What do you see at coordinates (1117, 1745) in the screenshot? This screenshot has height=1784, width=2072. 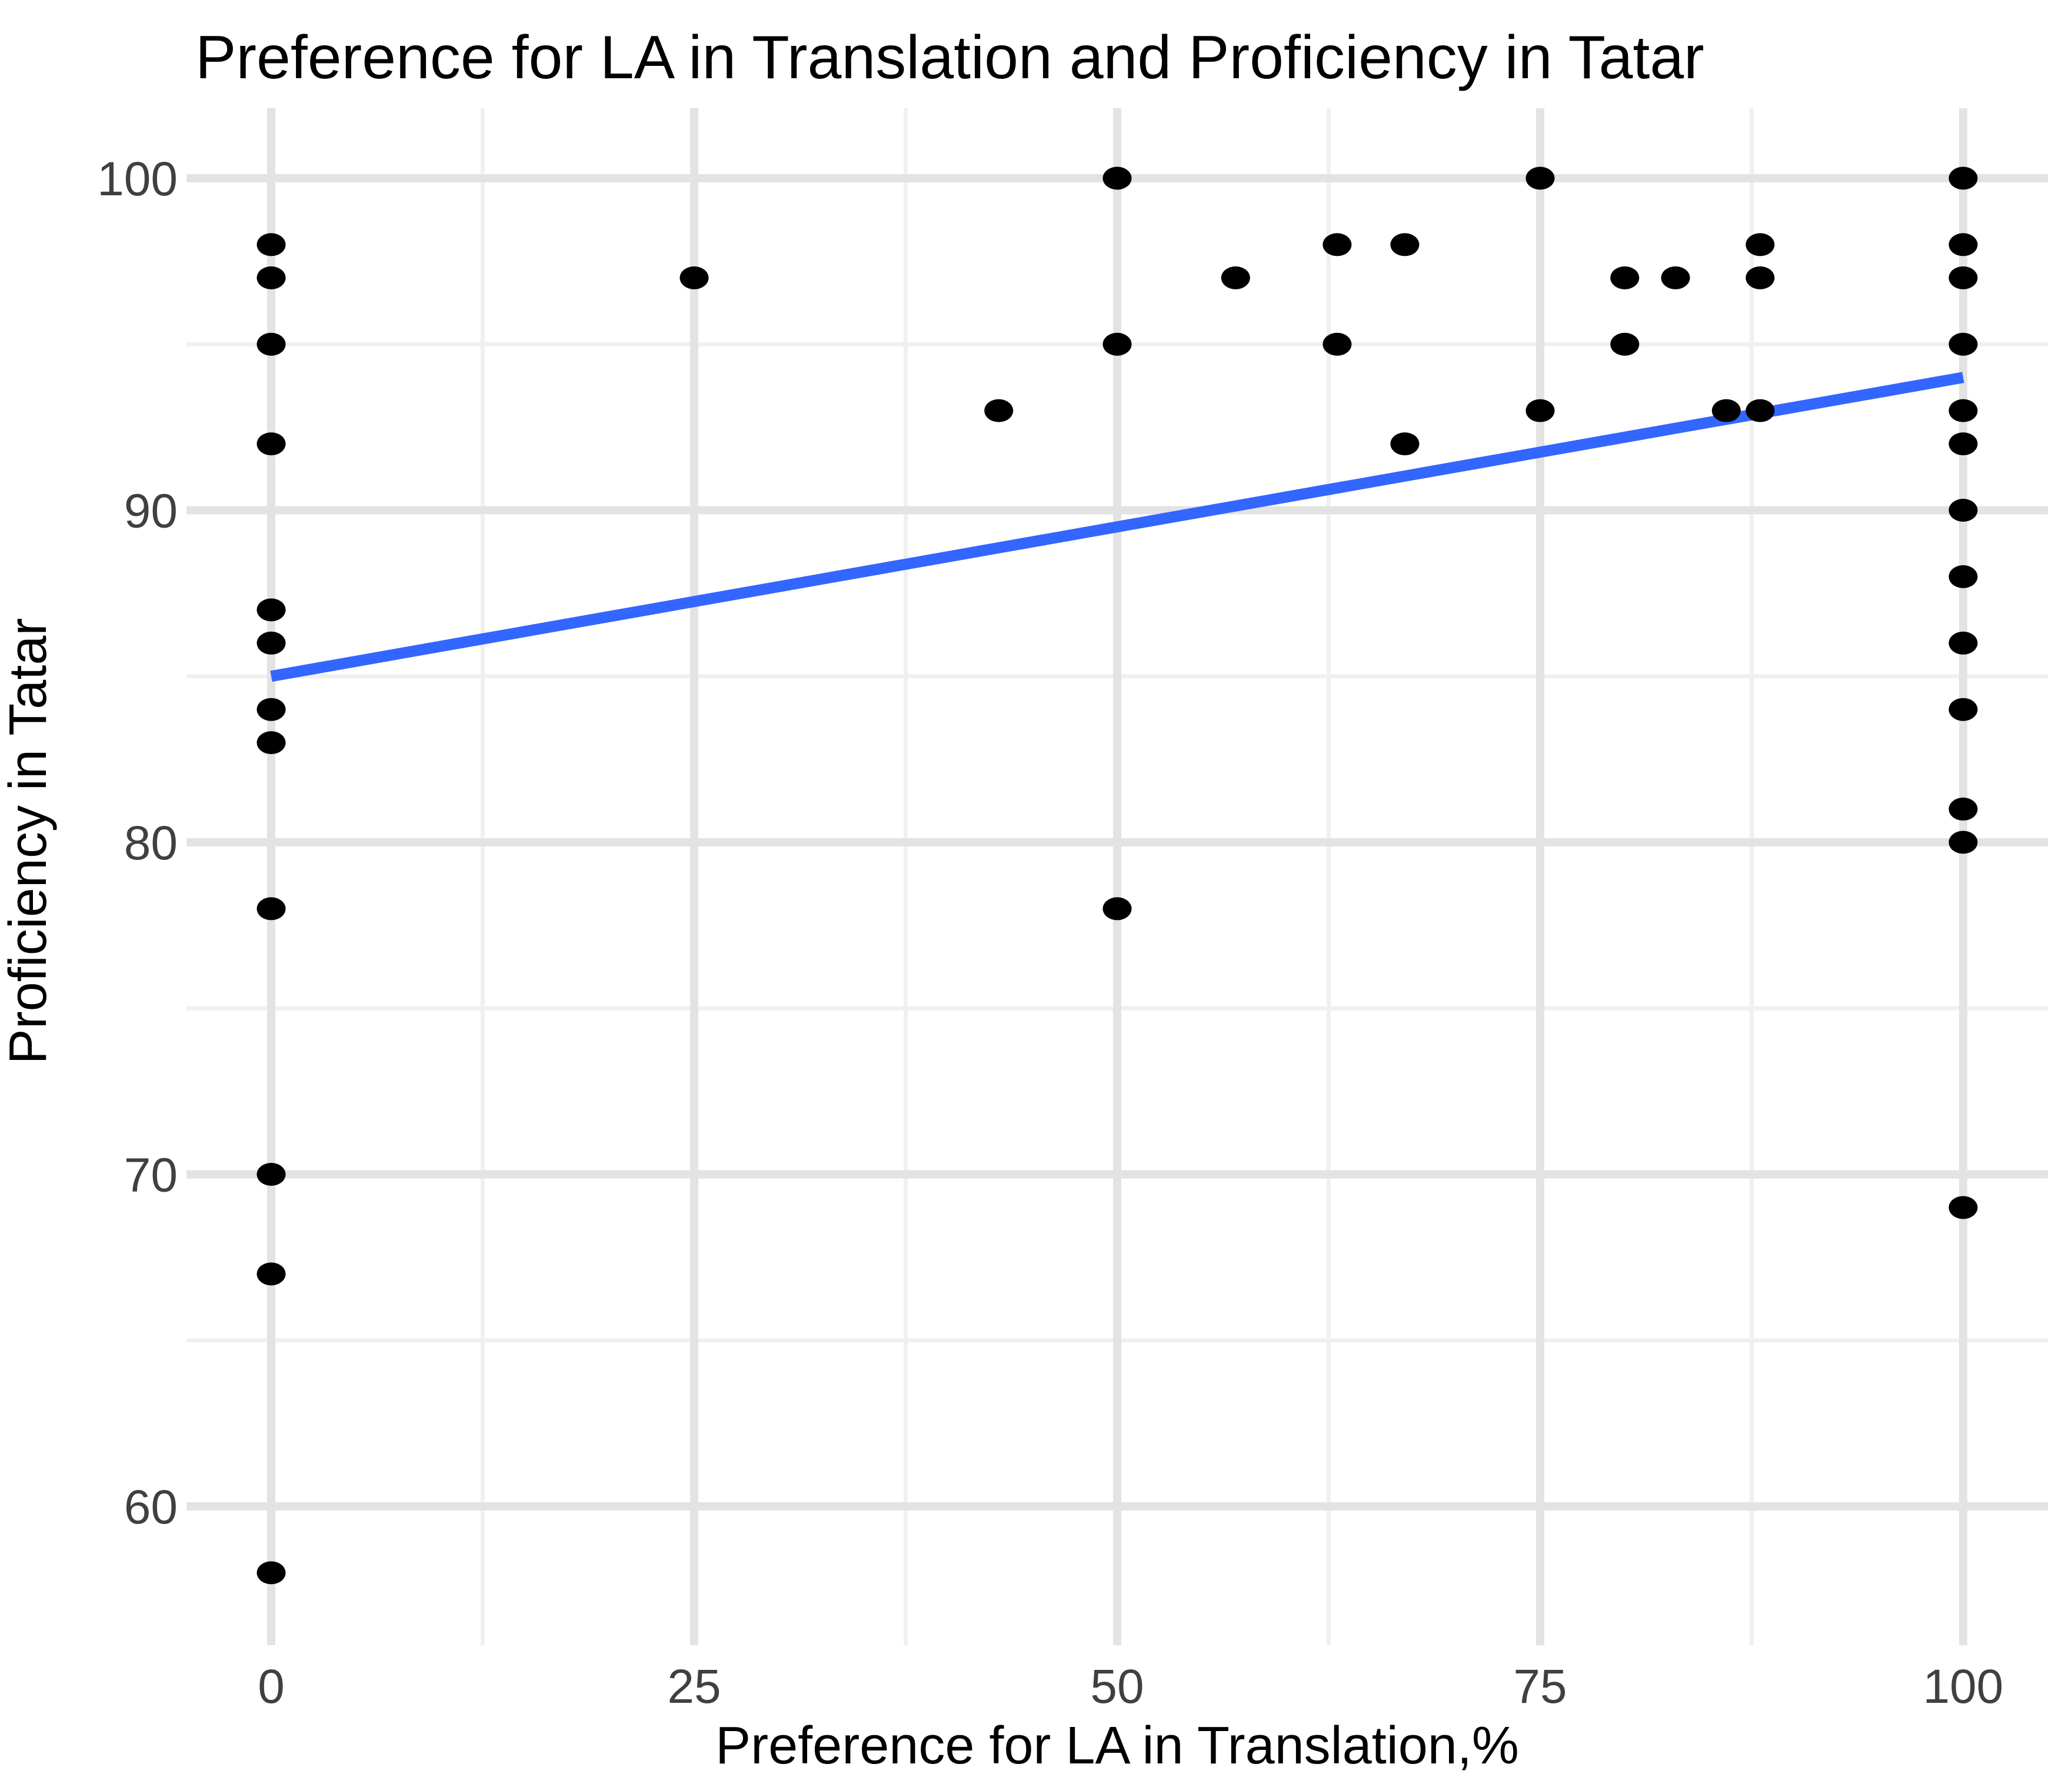 I see `x-axis-title: Preference for LA in Translation,%` at bounding box center [1117, 1745].